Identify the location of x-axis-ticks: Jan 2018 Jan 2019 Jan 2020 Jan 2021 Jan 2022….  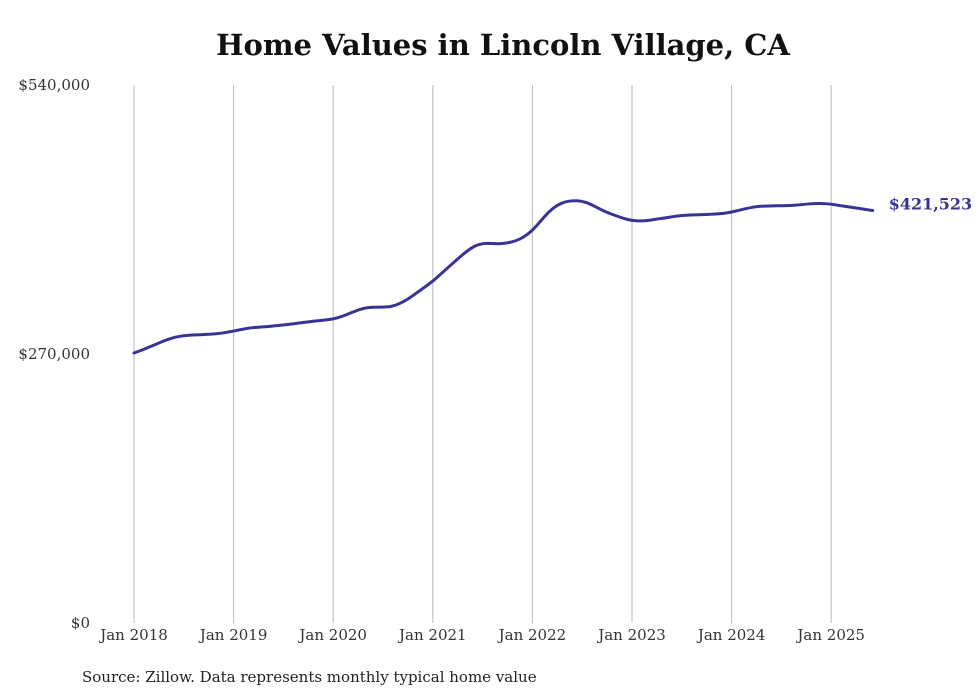
(481, 635).